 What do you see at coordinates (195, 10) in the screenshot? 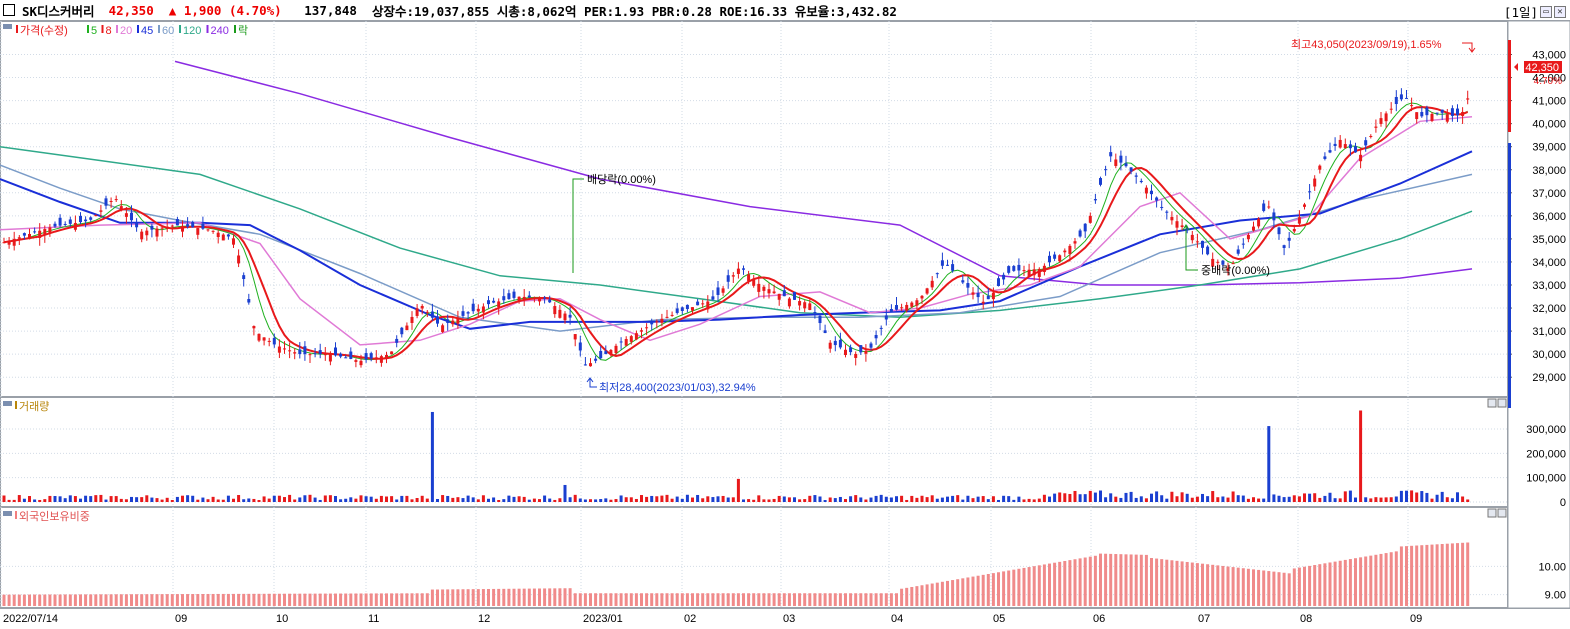
I see `price-change: ▲ 1,900` at bounding box center [195, 10].